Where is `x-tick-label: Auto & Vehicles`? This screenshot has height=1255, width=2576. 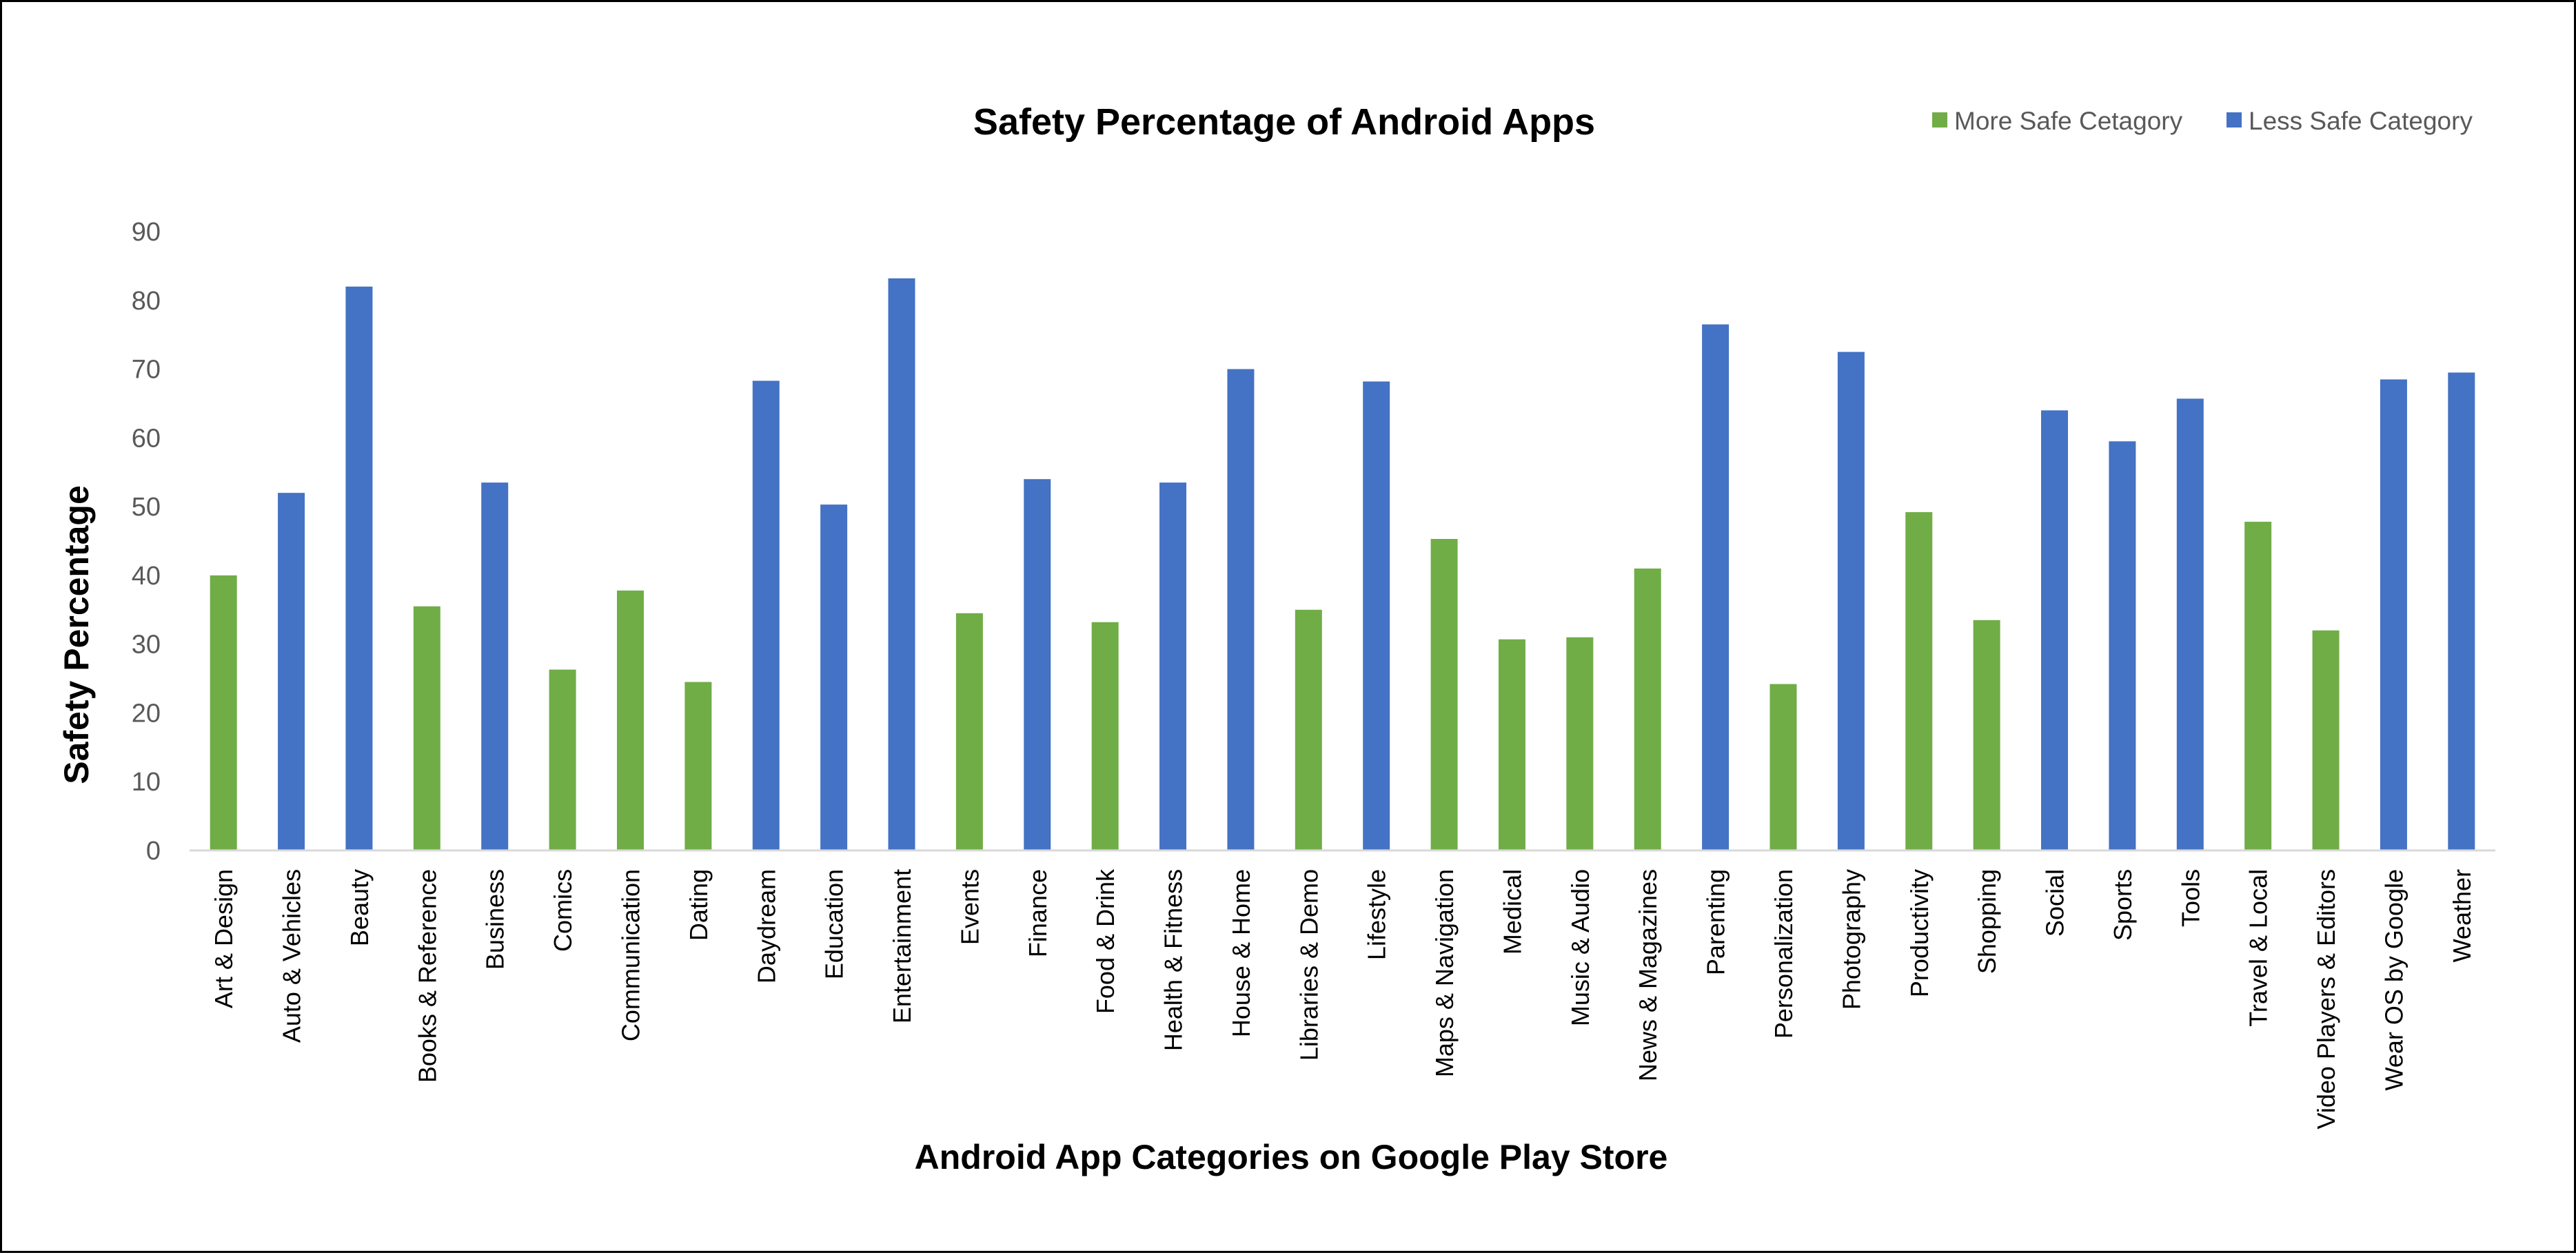 x-tick-label: Auto & Vehicles is located at coordinates (292, 956).